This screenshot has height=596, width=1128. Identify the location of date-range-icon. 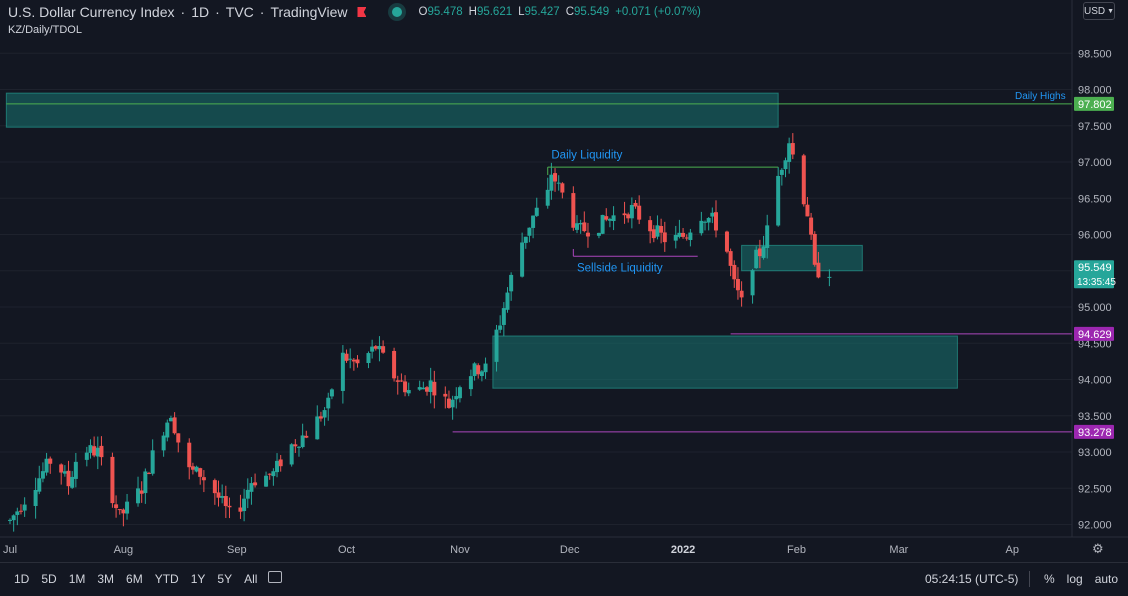
(275, 577).